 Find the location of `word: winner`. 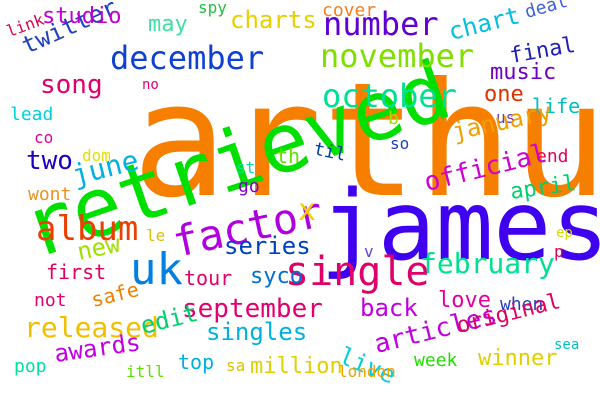

word: winner is located at coordinates (518, 358).